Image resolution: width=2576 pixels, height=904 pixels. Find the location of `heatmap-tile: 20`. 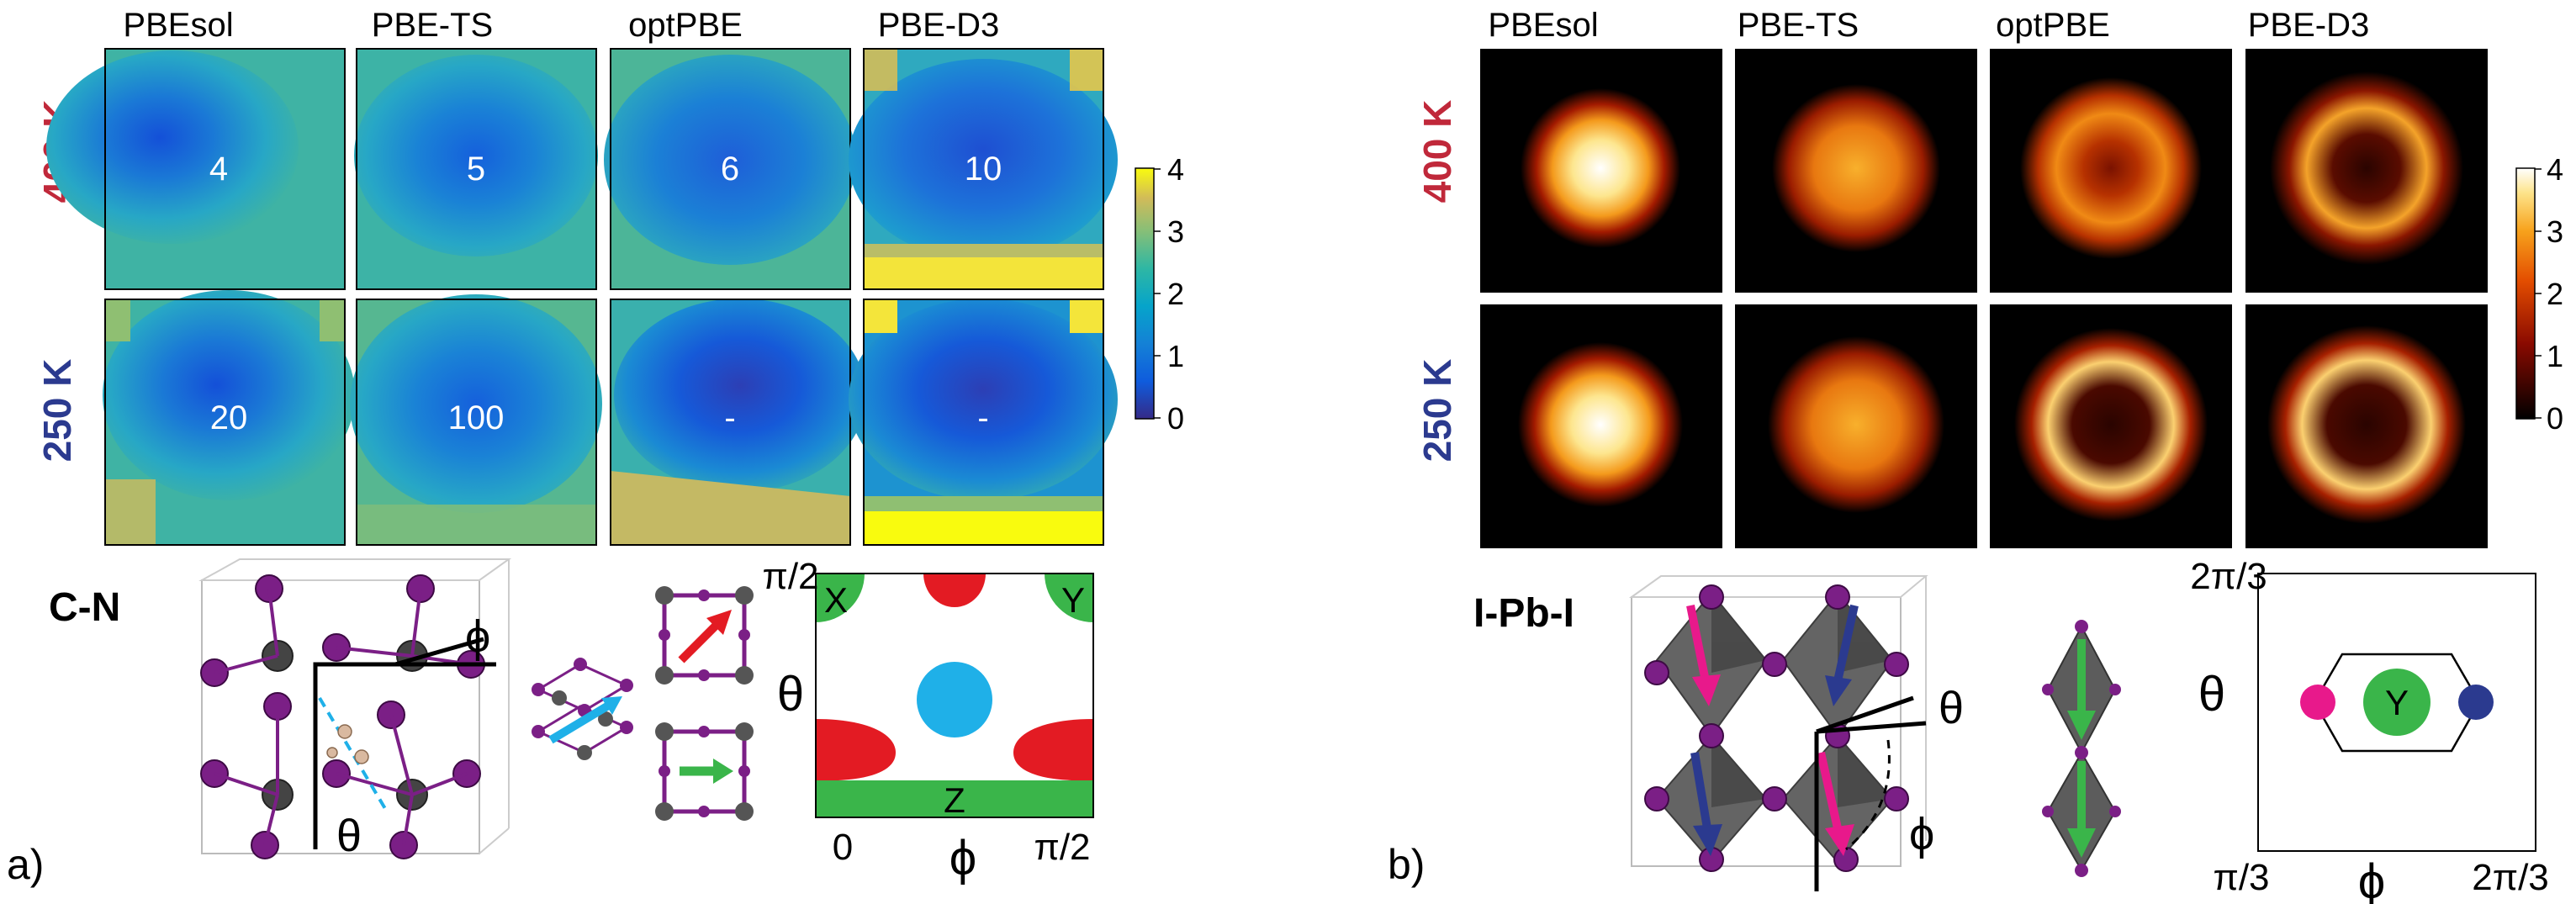

heatmap-tile: 20 is located at coordinates (229, 418).